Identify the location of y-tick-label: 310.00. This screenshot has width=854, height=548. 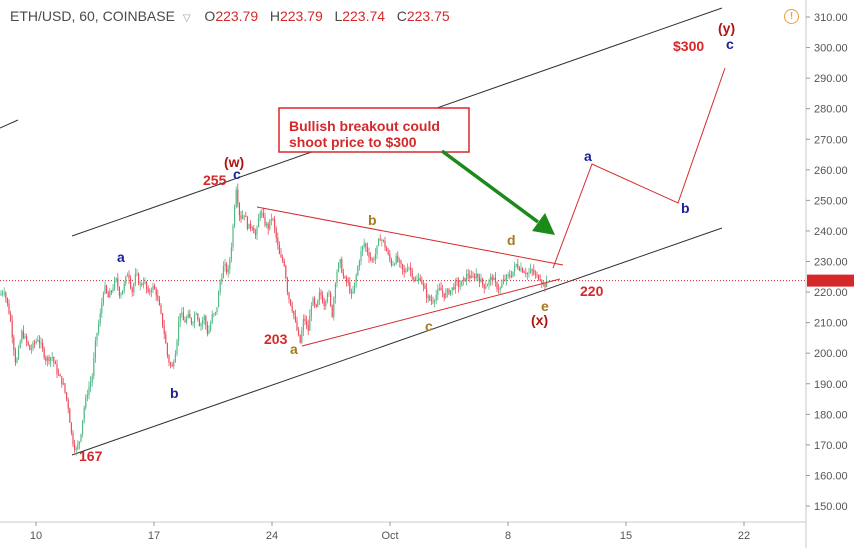
(831, 18).